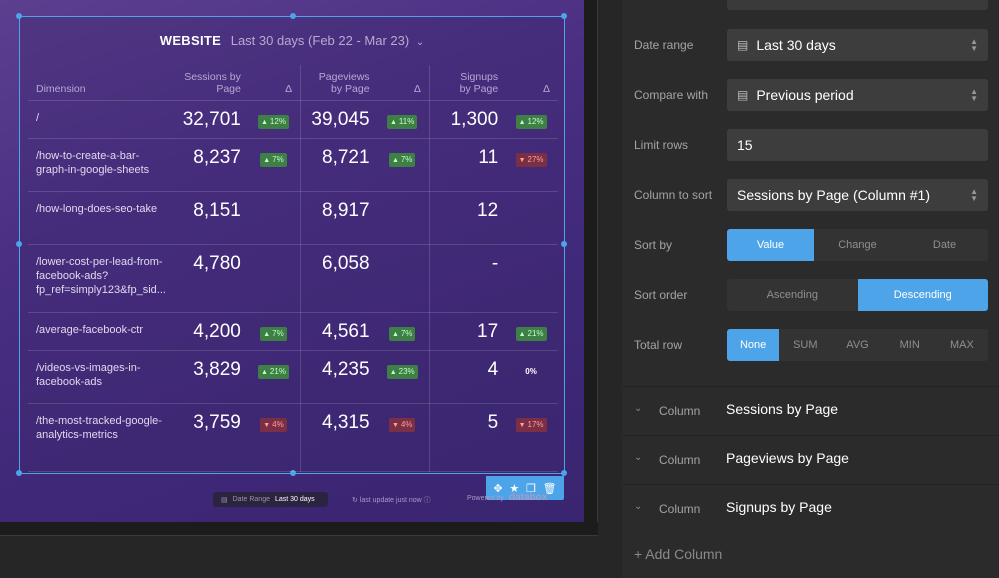 The height and width of the screenshot is (578, 999). Describe the element at coordinates (810, 508) in the screenshot. I see `column-row-signups: ⌄ Column Signups by Page` at that location.